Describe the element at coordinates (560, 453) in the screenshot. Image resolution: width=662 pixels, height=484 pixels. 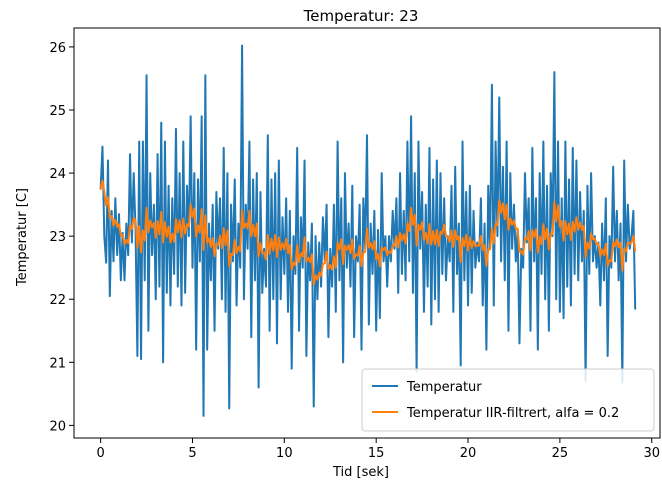
I see `x-tick-label: 25` at that location.